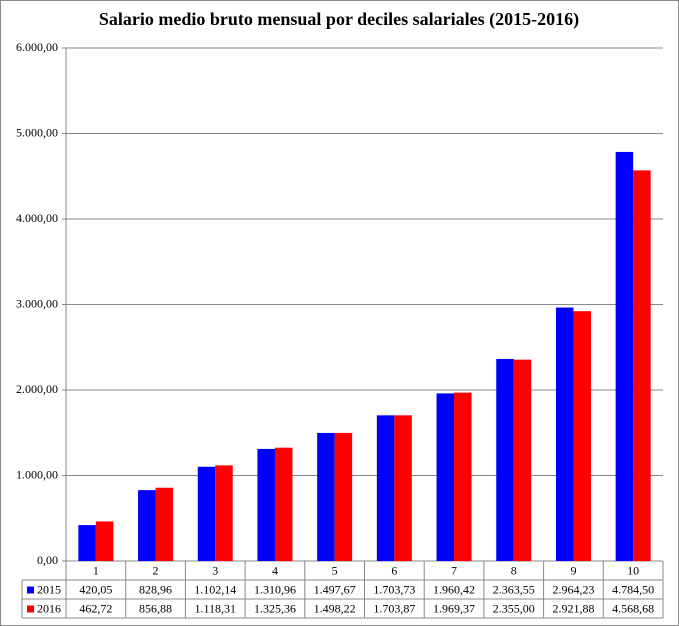 The height and width of the screenshot is (626, 679). What do you see at coordinates (49, 589) in the screenshot?
I see `legend-label: 2015` at bounding box center [49, 589].